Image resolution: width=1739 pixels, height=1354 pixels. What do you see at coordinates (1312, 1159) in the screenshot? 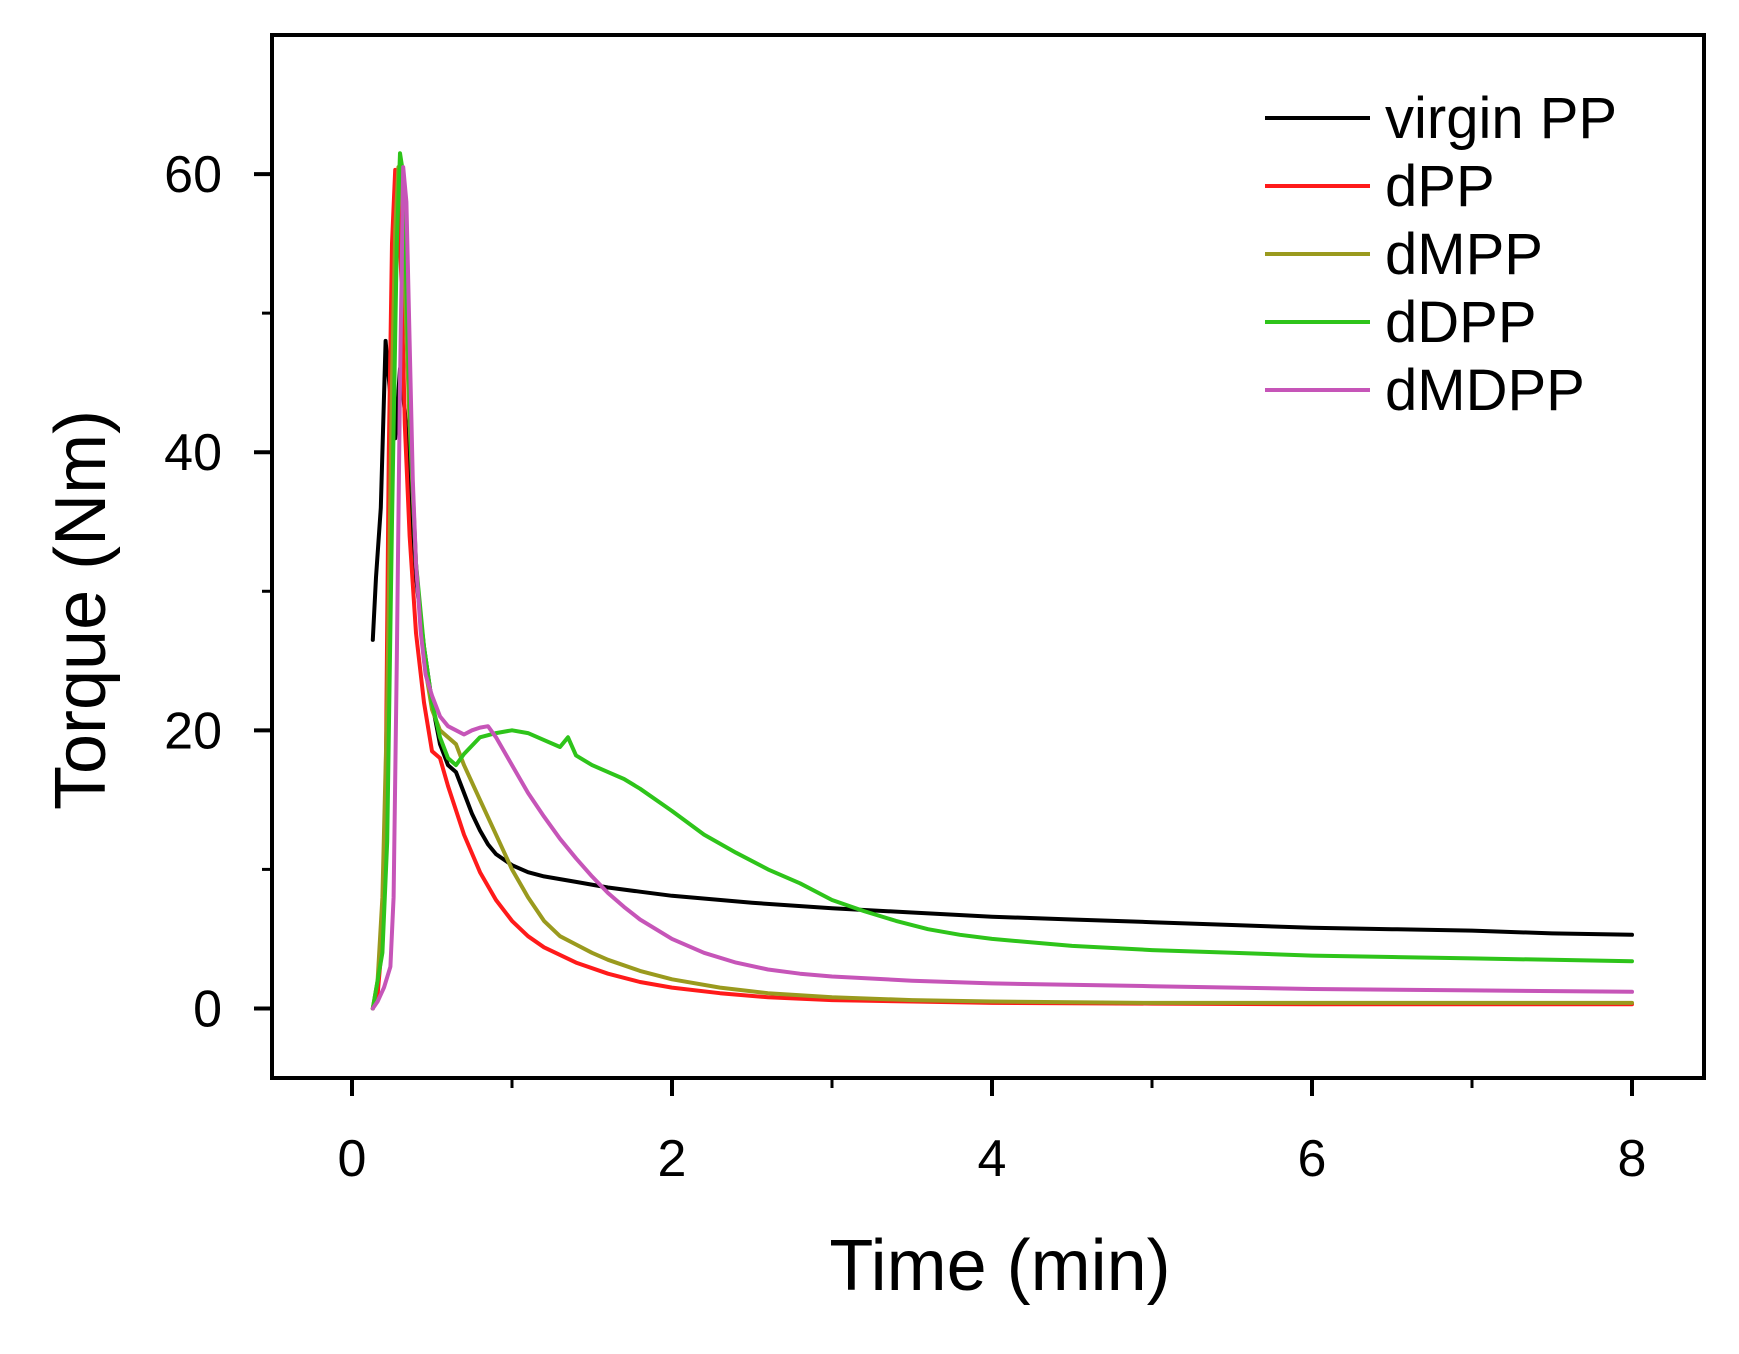
I see `x-tick-label-6: 6` at bounding box center [1312, 1159].